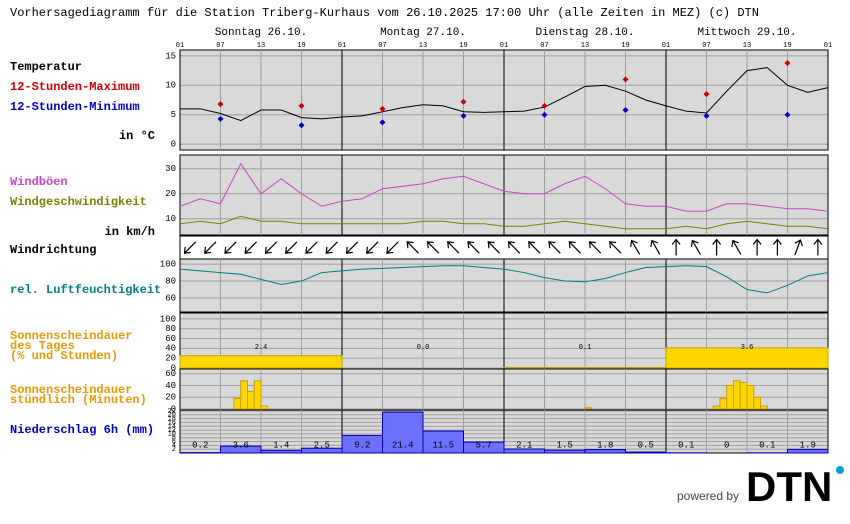 The image size is (850, 524). I want to click on bar-label: 1.8, so click(605, 445).